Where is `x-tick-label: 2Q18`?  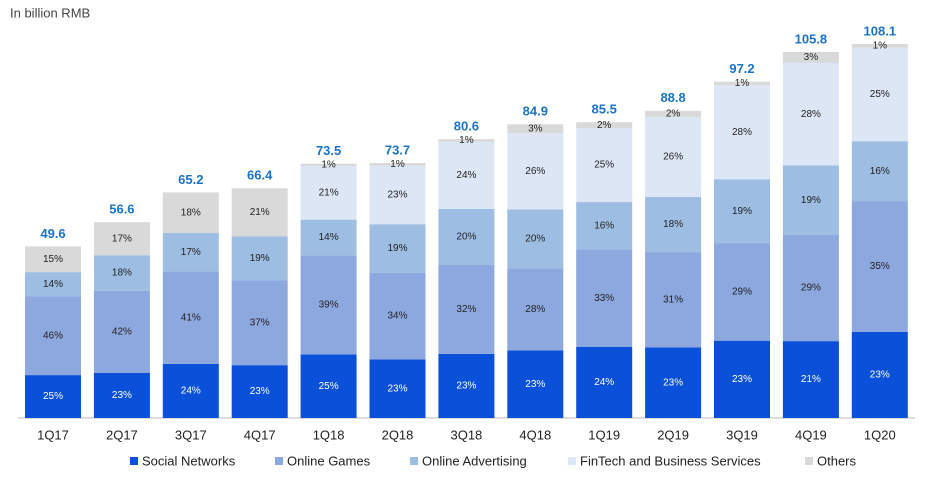 x-tick-label: 2Q18 is located at coordinates (398, 434).